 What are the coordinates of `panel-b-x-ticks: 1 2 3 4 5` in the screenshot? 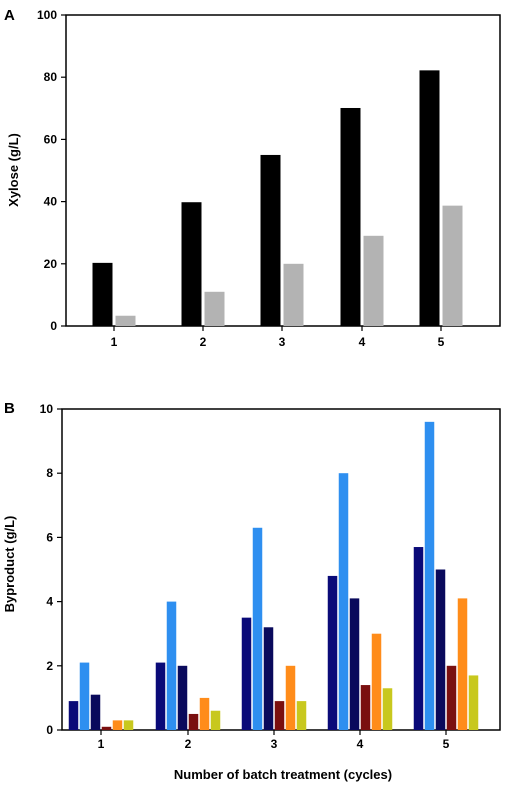 It's located at (274, 740).